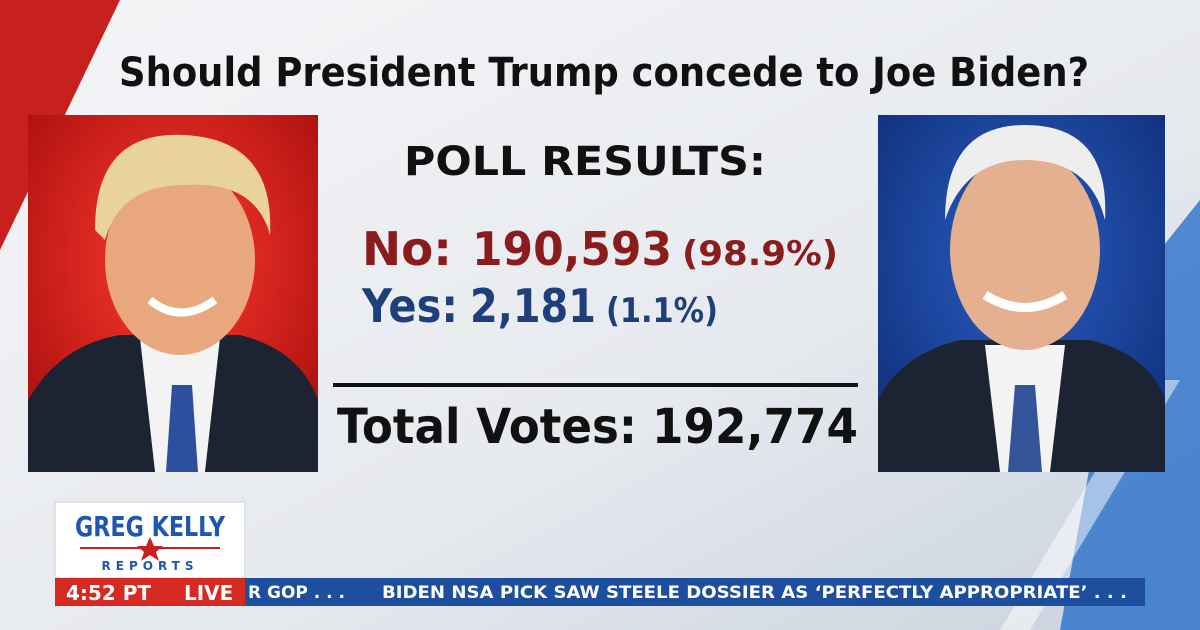  I want to click on show-name: GREG KELLY, so click(150, 526).